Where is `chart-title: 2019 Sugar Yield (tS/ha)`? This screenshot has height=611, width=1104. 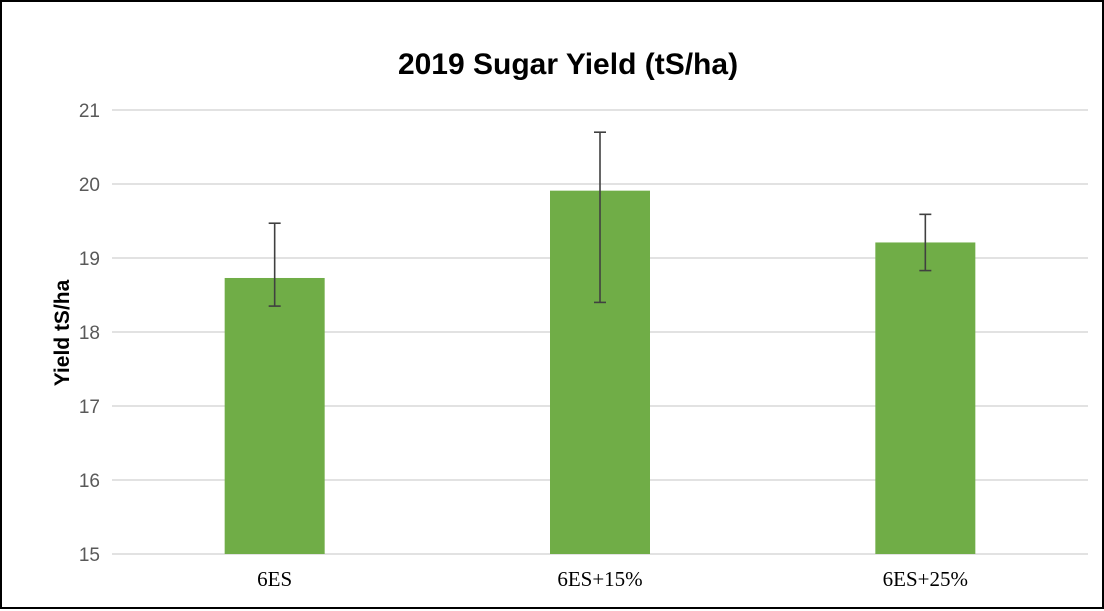 chart-title: 2019 Sugar Yield (tS/ha) is located at coordinates (568, 64).